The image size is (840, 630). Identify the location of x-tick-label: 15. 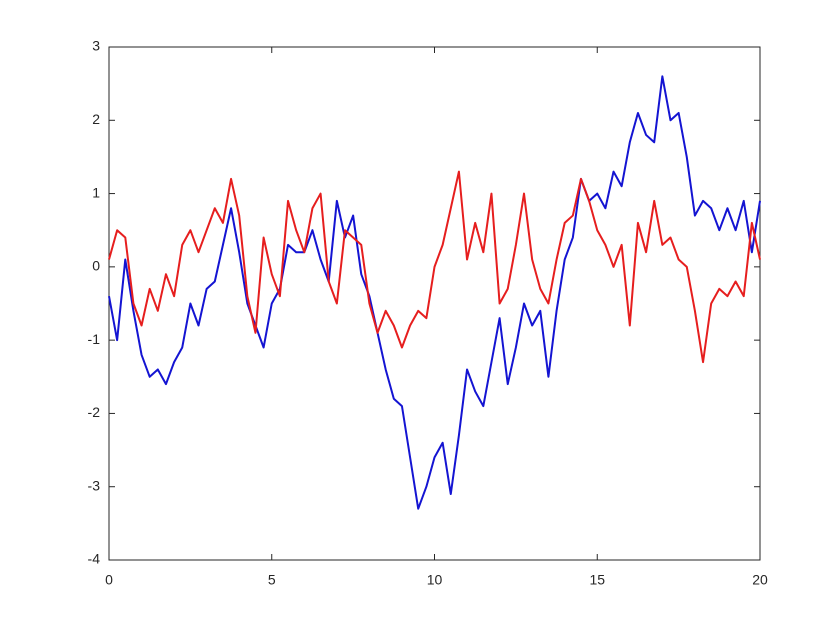
(597, 580).